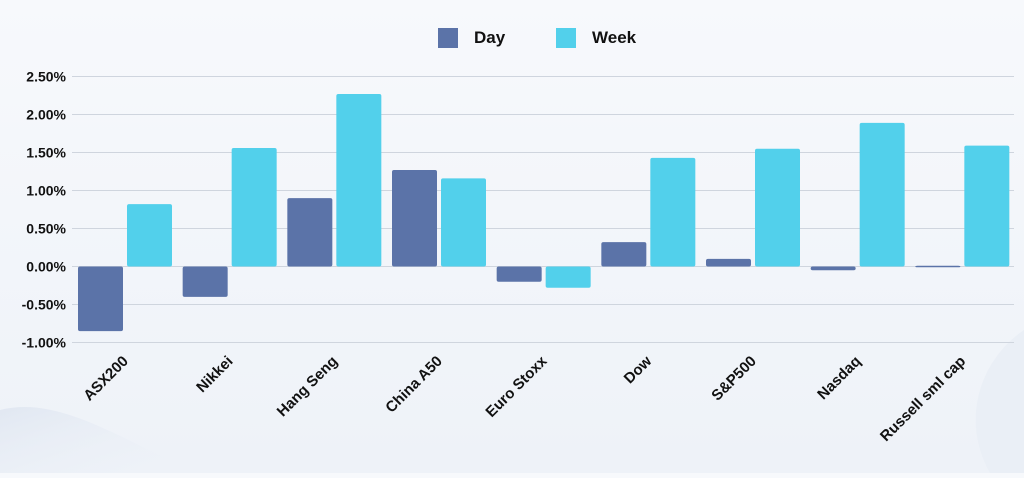 This screenshot has width=1024, height=478. I want to click on x-tick-label: Hang Seng, so click(307, 386).